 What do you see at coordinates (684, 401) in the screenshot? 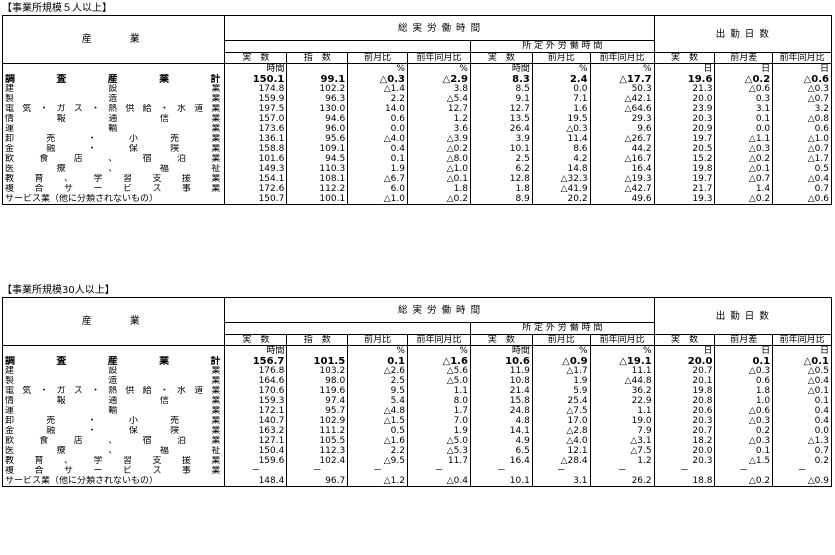
I see `cell-value: 20.8` at bounding box center [684, 401].